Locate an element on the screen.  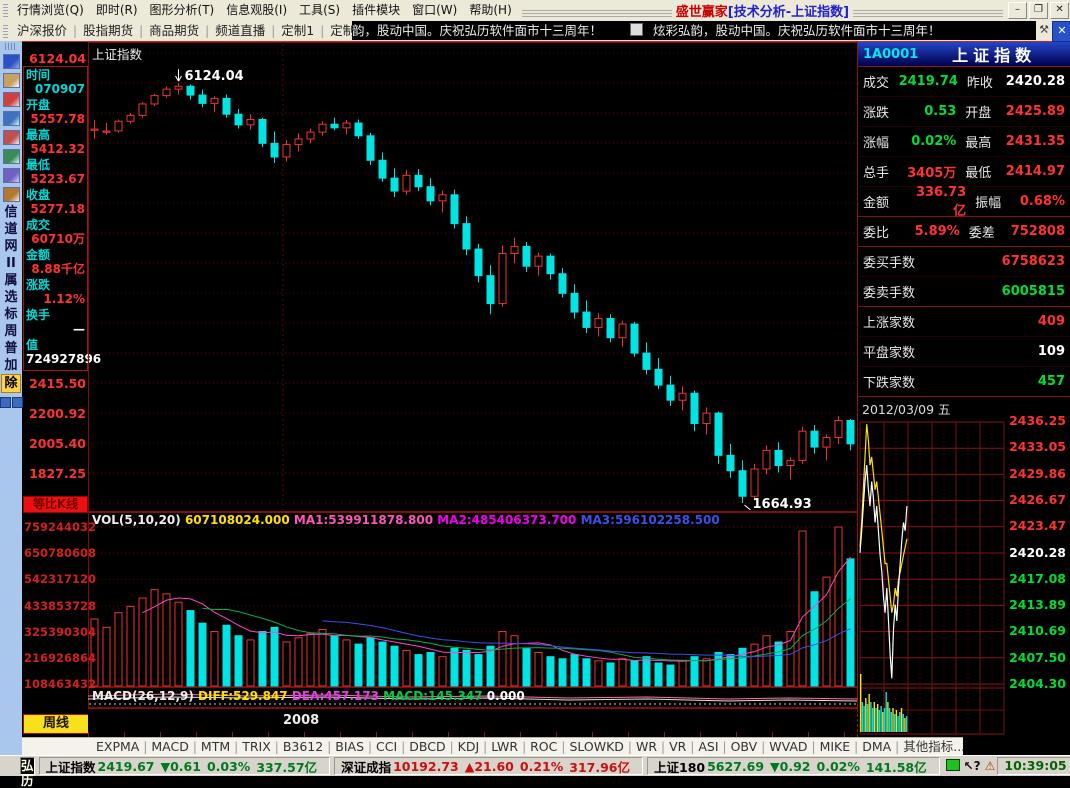
sidebar-item-周: 周 is located at coordinates (11, 331).